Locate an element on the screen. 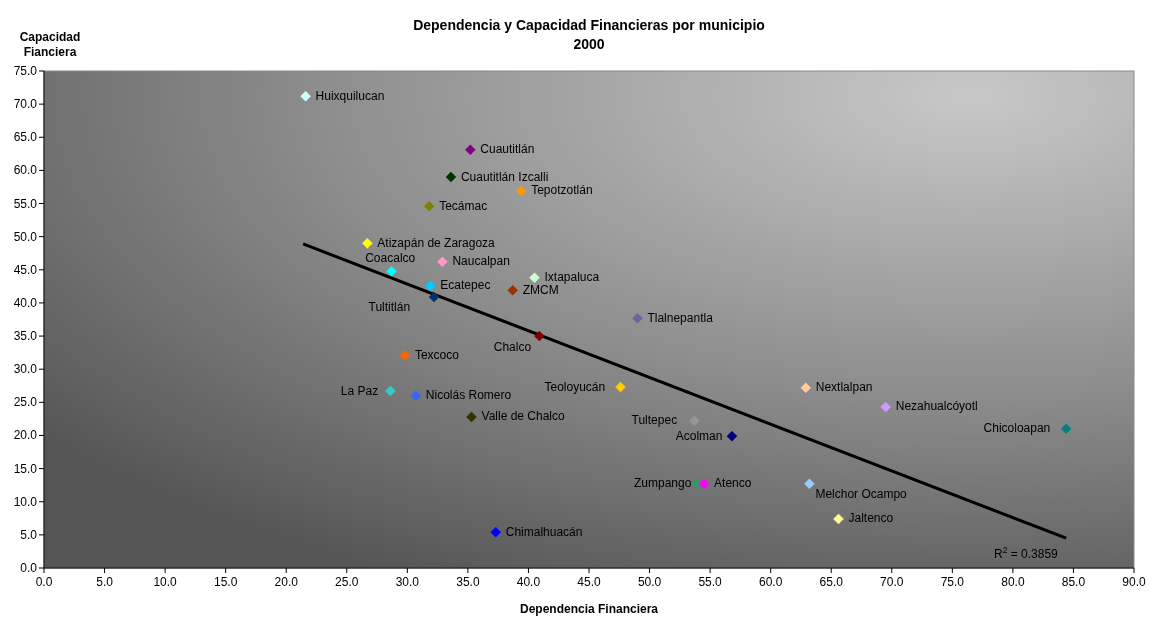 The height and width of the screenshot is (617, 1149). series-label: Huixquilucan is located at coordinates (350, 95).